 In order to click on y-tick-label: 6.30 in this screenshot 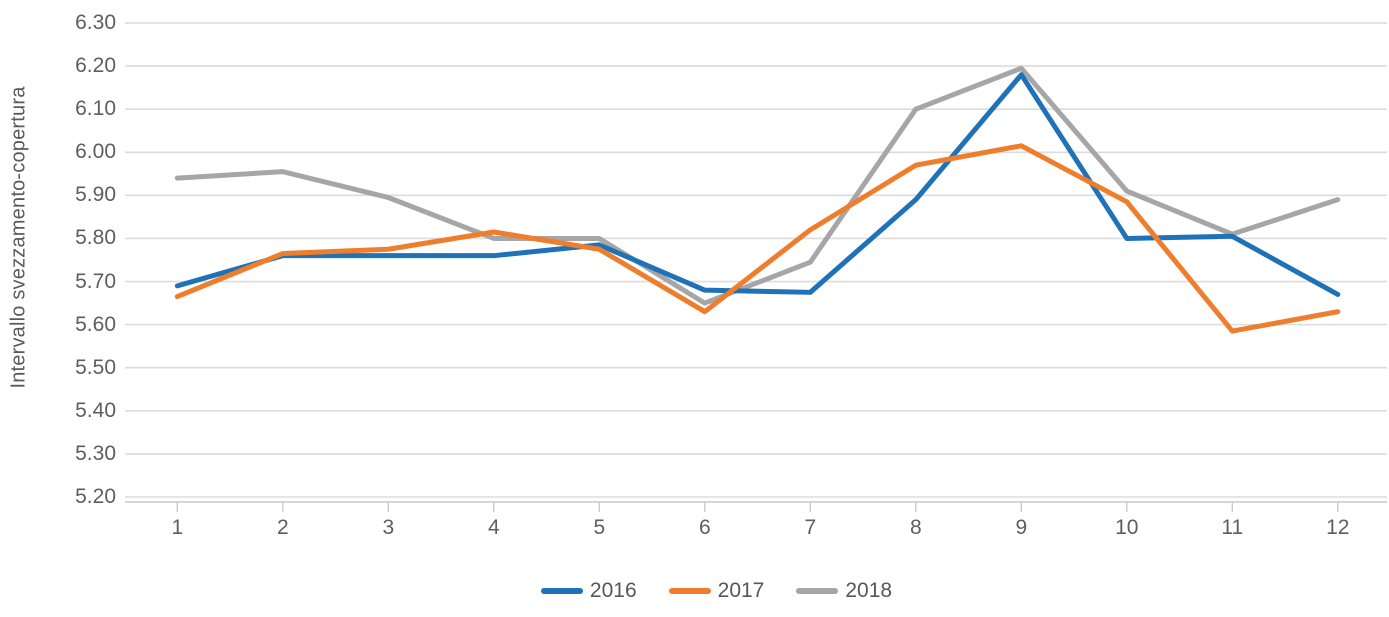, I will do `click(95, 22)`.